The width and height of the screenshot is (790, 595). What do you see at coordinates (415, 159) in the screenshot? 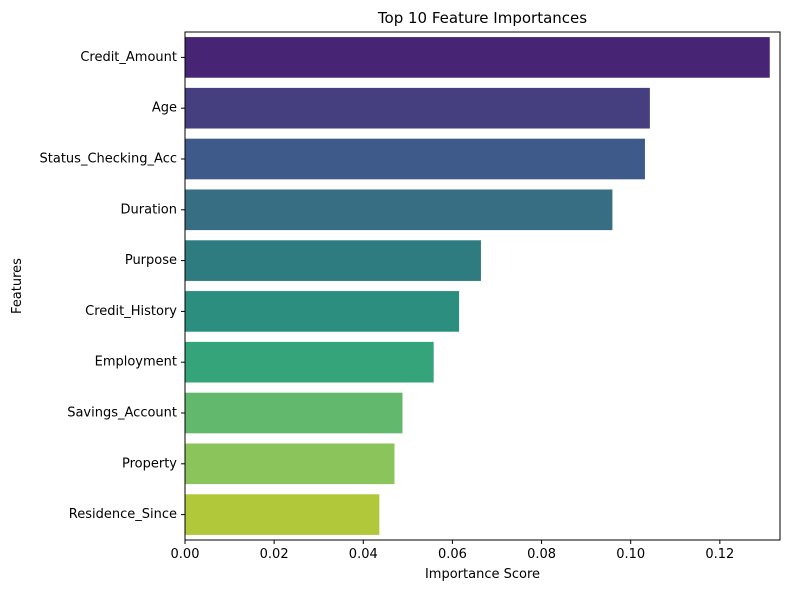
I see `bar-status-checking-acc` at bounding box center [415, 159].